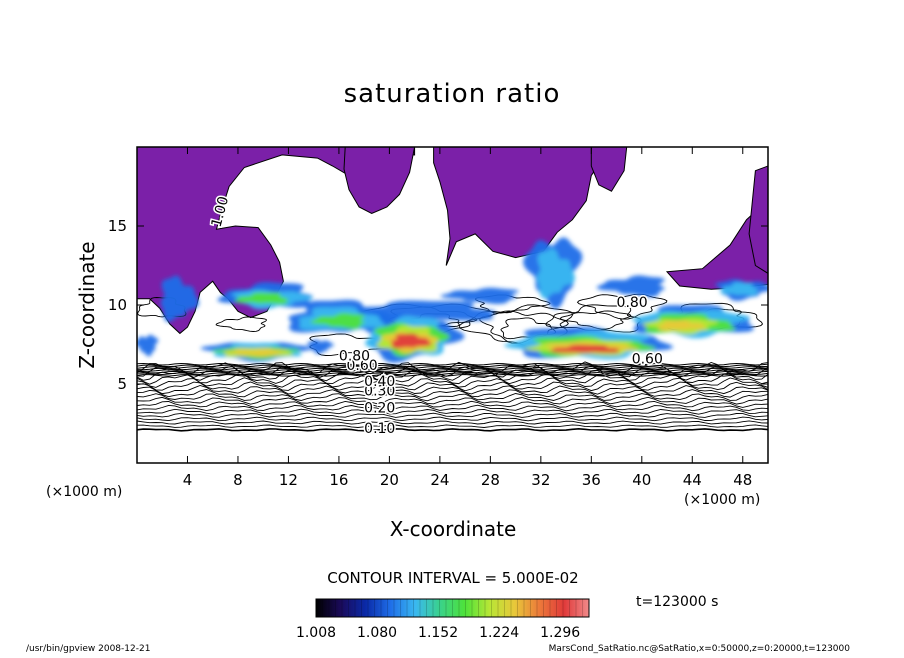  Describe the element at coordinates (438, 633) in the screenshot. I see `colorbar-tick-label: 1.152` at that location.